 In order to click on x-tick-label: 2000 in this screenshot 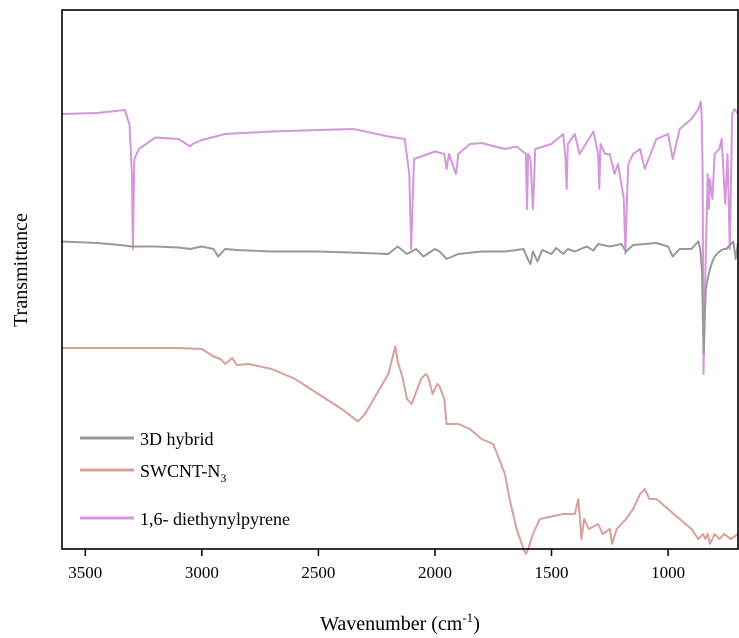, I will do `click(435, 572)`.